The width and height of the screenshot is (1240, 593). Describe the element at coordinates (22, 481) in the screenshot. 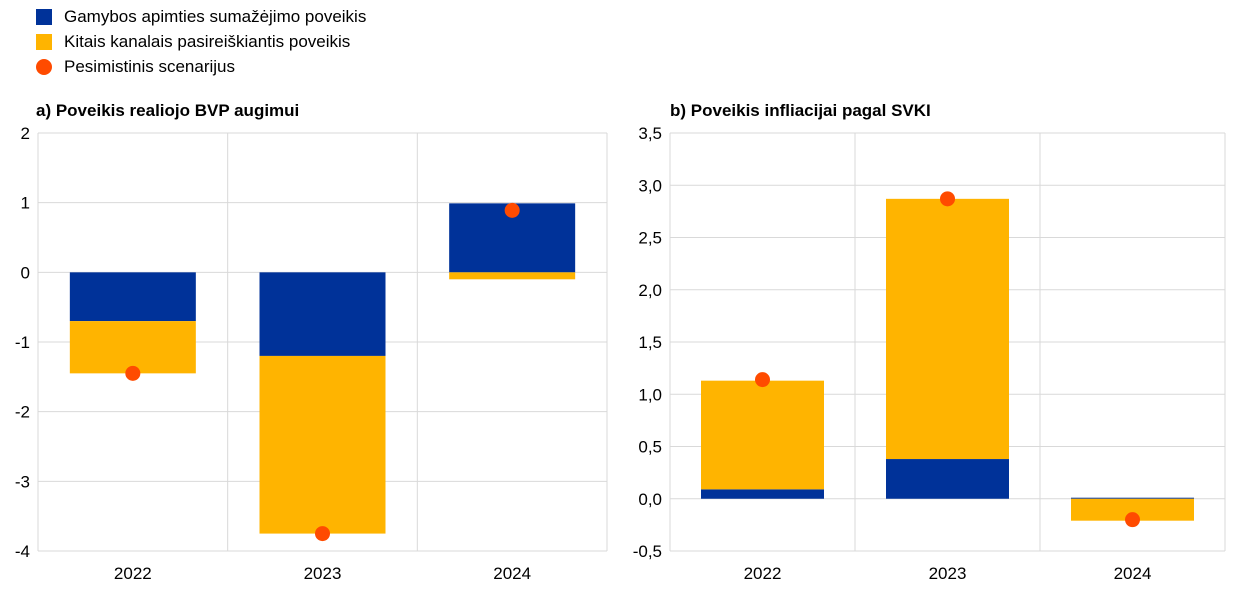

I see `y-tick-label: -3` at that location.